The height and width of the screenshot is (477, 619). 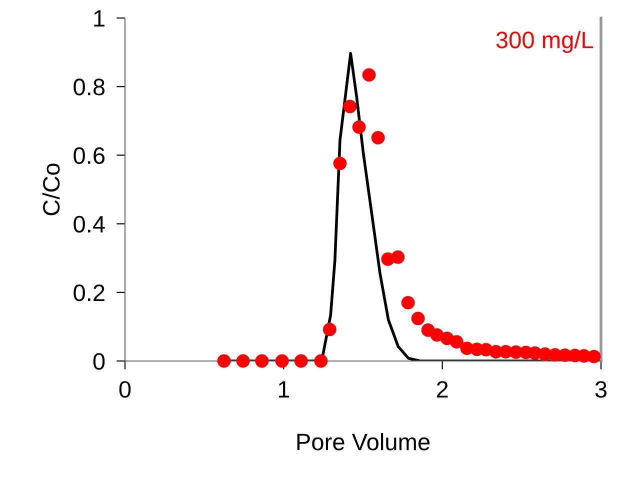 What do you see at coordinates (601, 389) in the screenshot?
I see `x-tick-label: 3` at bounding box center [601, 389].